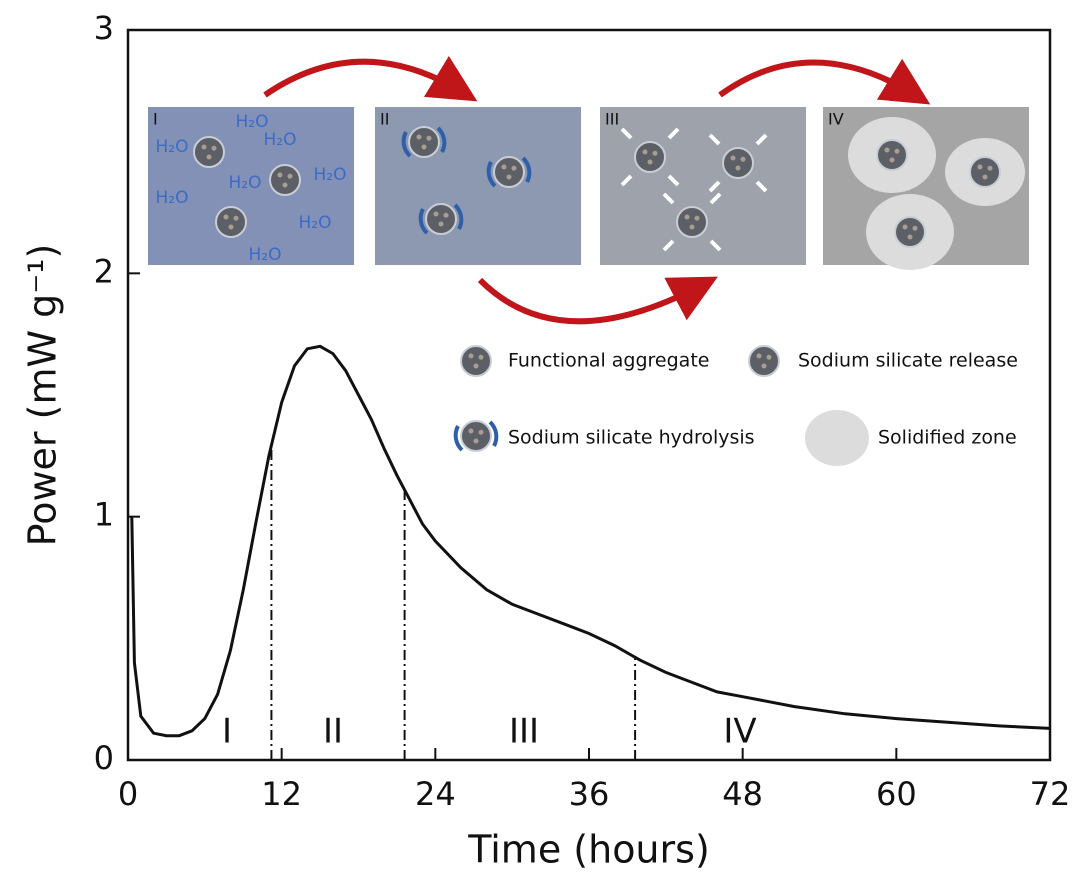  Describe the element at coordinates (1050, 794) in the screenshot. I see `x-tick-label: 72` at that location.